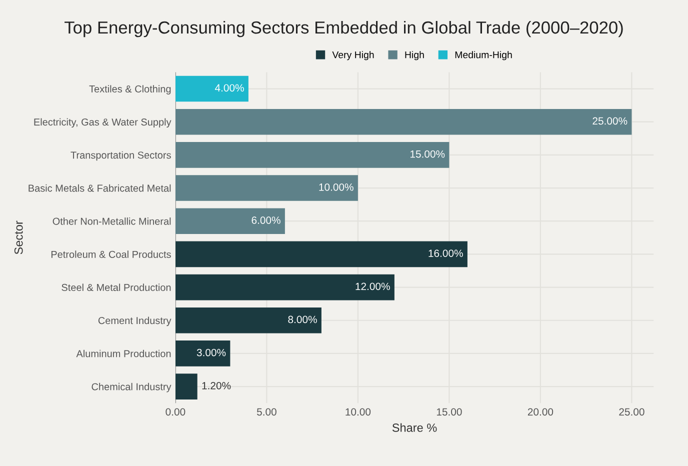 The image size is (688, 466). I want to click on data-label: 8.00%, so click(302, 320).